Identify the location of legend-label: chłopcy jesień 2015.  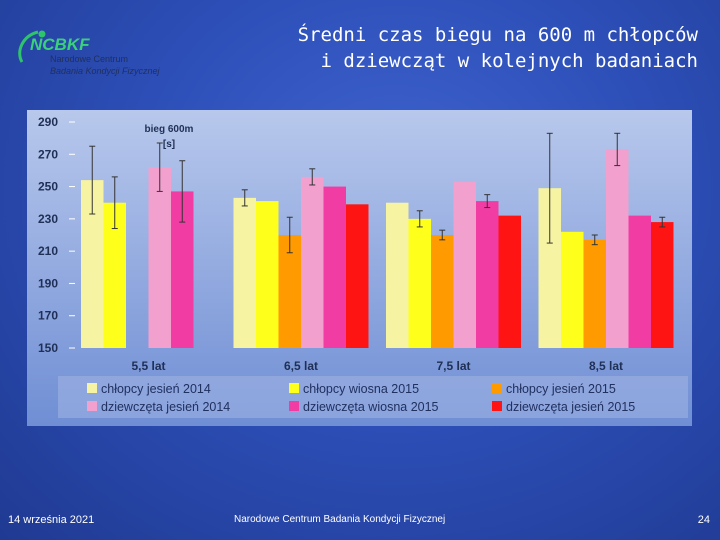
(561, 389).